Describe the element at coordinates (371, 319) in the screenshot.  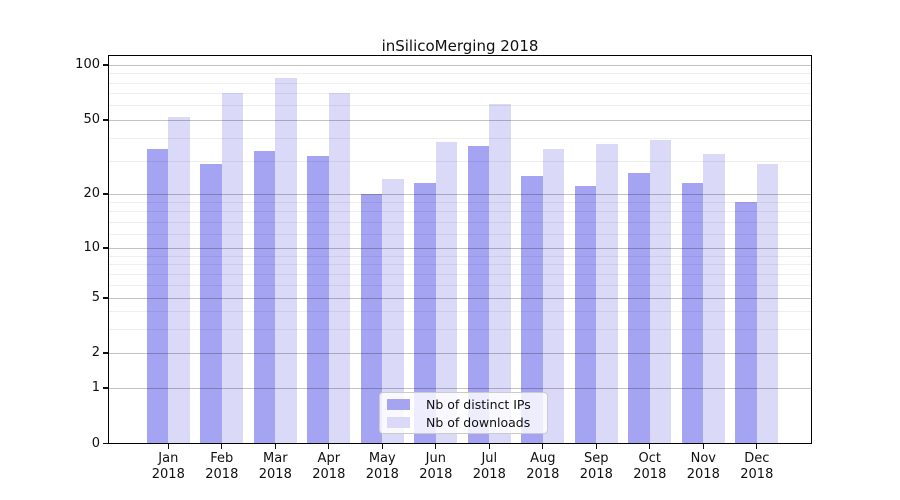
I see `bar-distinct-ips-may` at that location.